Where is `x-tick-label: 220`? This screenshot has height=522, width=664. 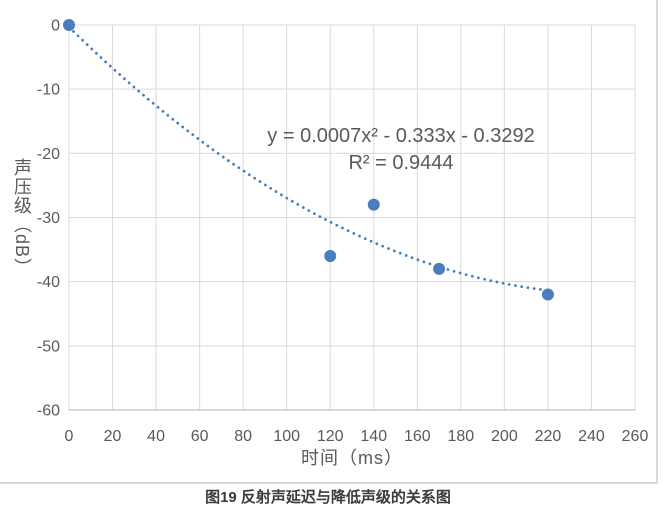 x-tick-label: 220 is located at coordinates (548, 436).